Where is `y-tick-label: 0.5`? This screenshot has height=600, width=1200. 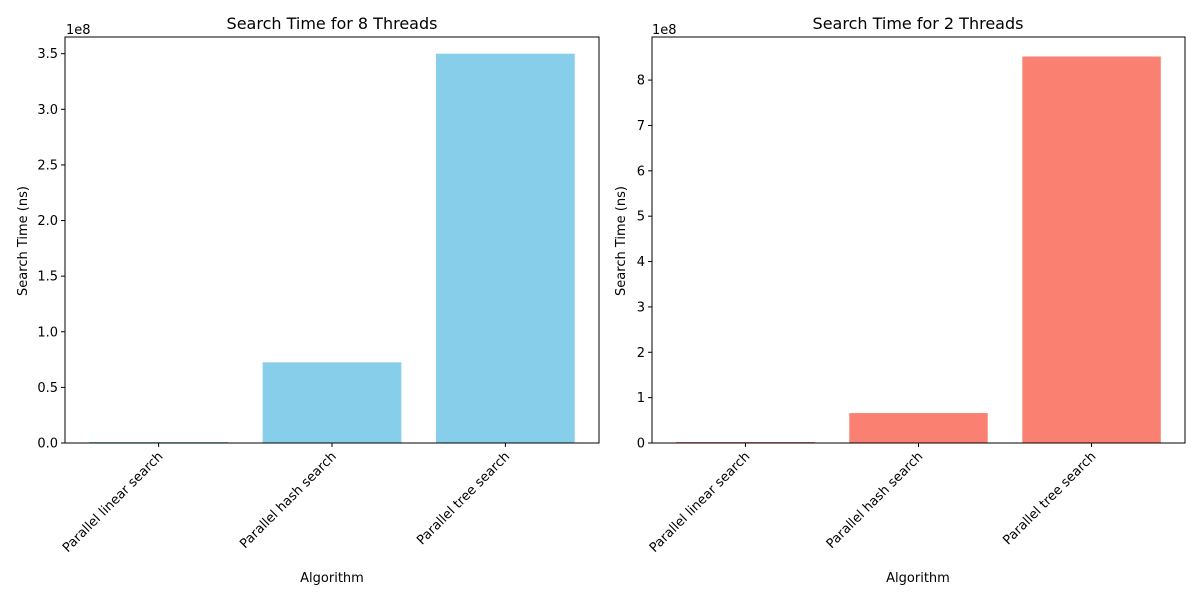
y-tick-label: 0.5 is located at coordinates (47, 388).